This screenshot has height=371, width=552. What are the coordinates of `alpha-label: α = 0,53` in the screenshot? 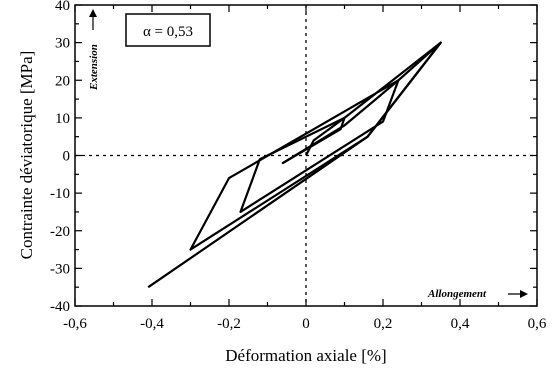 It's located at (168, 32).